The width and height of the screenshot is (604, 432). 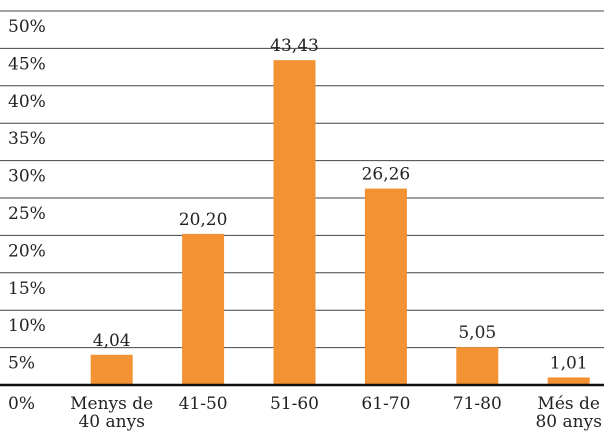 I want to click on x-tick-label: 51-60, so click(x=294, y=404).